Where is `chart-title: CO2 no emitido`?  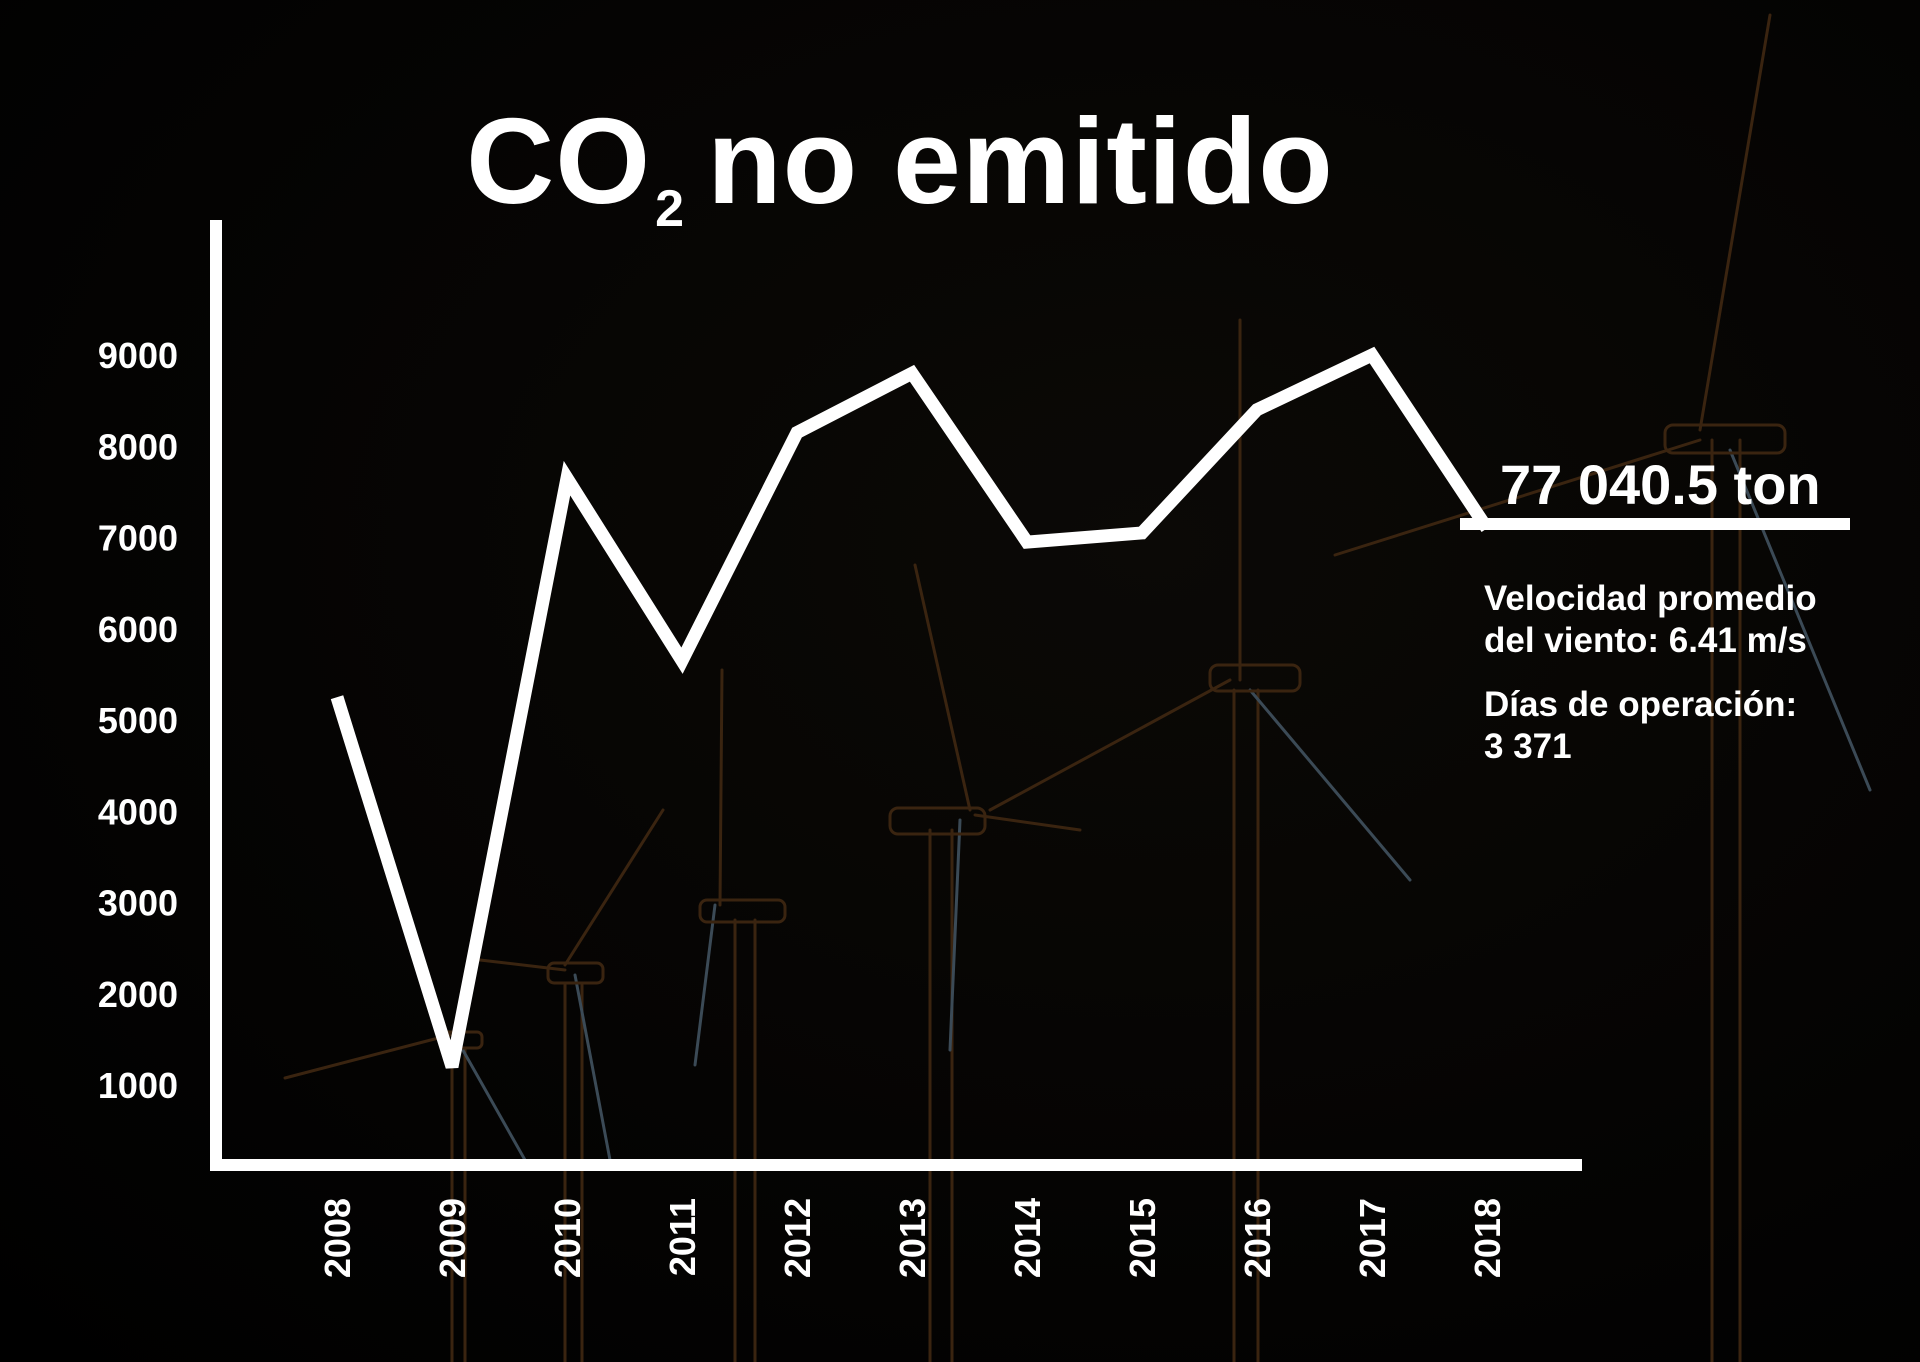
chart-title: CO2 no emitido is located at coordinates (900, 167).